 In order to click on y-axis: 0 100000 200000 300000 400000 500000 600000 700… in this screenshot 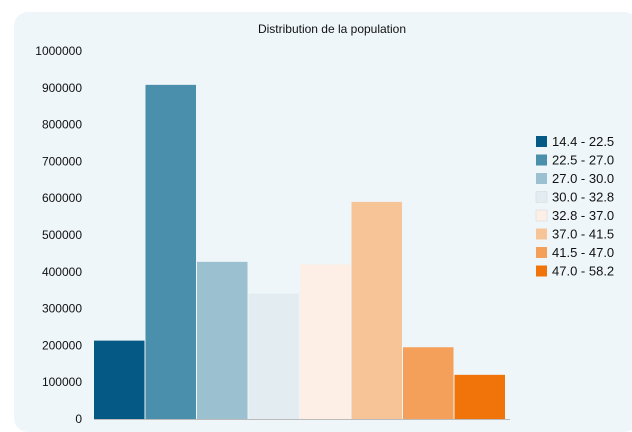, I will do `click(58, 235)`.